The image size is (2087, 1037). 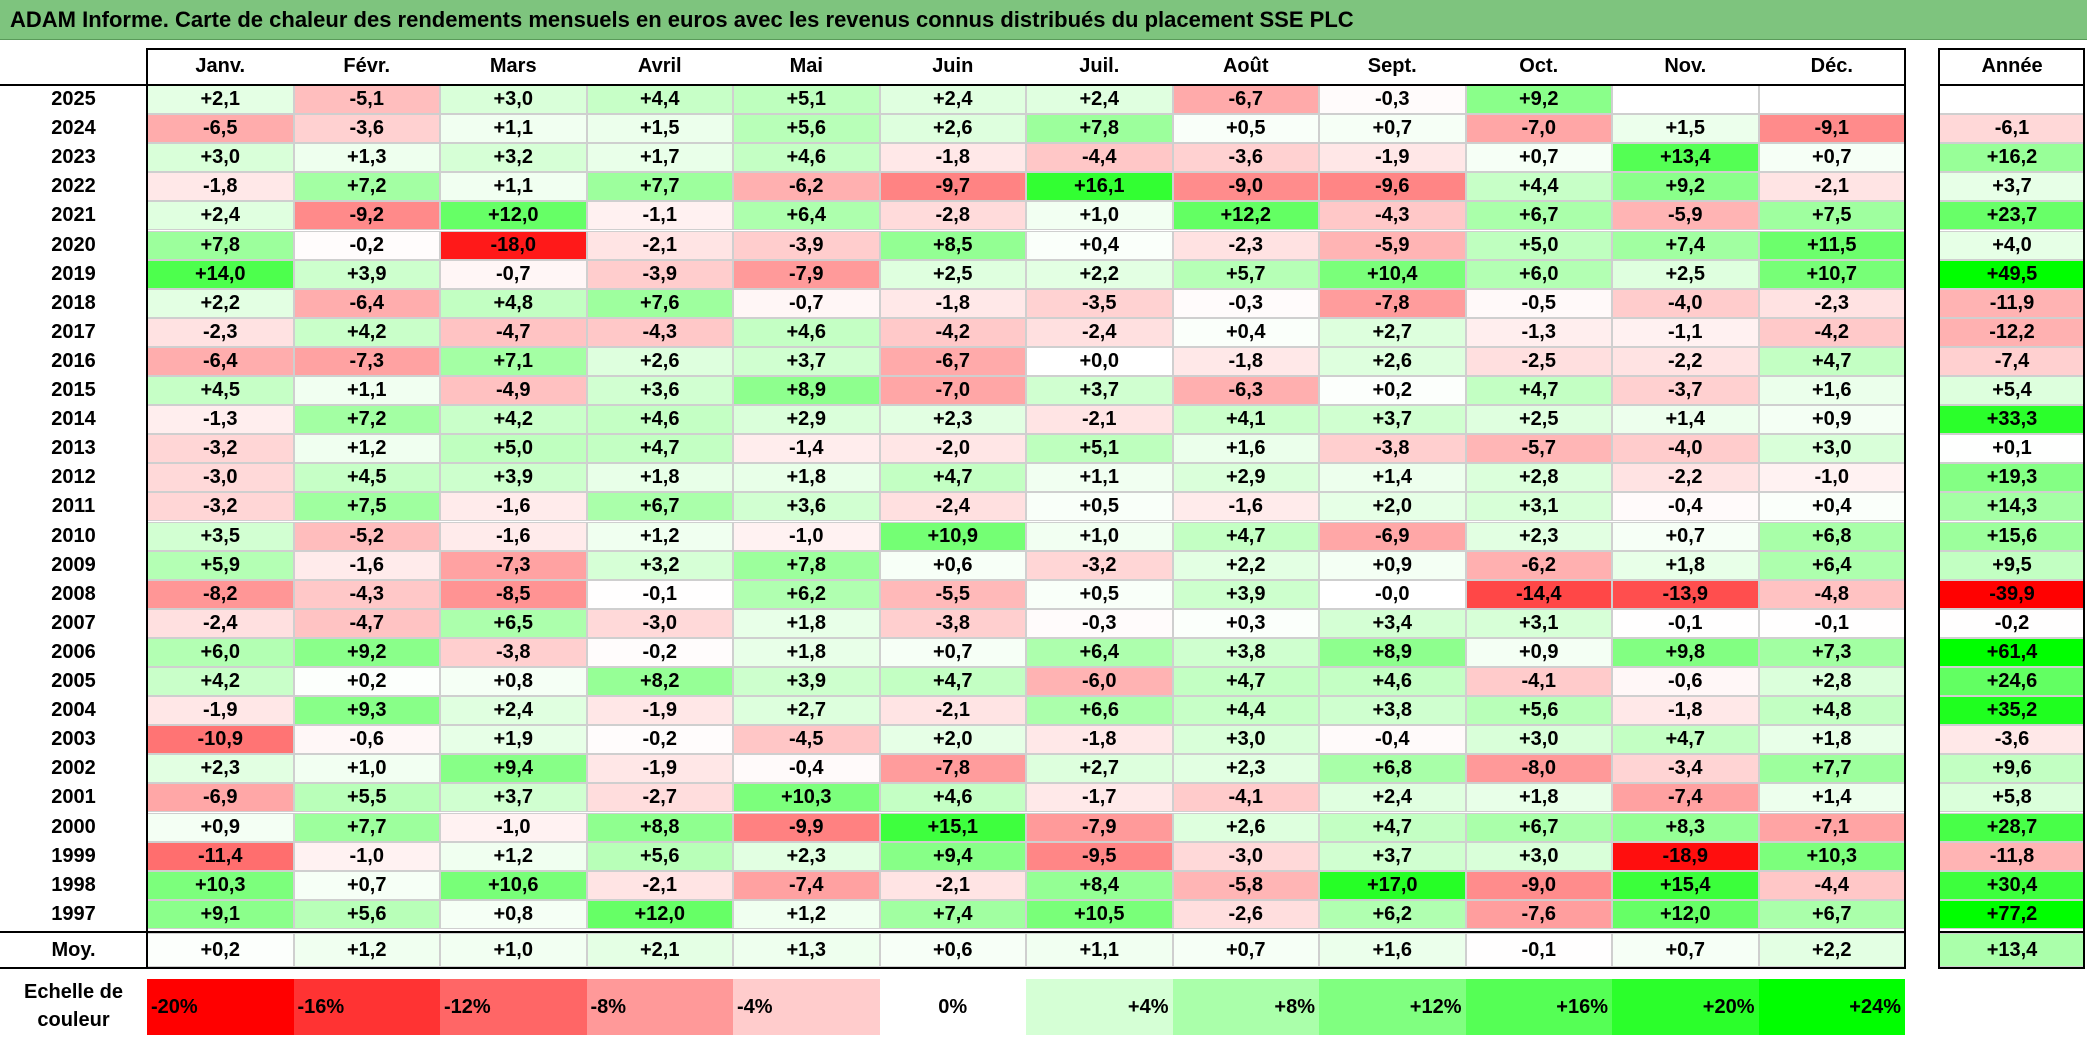 What do you see at coordinates (1392, 391) in the screenshot?
I see `heatmap-cell: +0,2` at bounding box center [1392, 391].